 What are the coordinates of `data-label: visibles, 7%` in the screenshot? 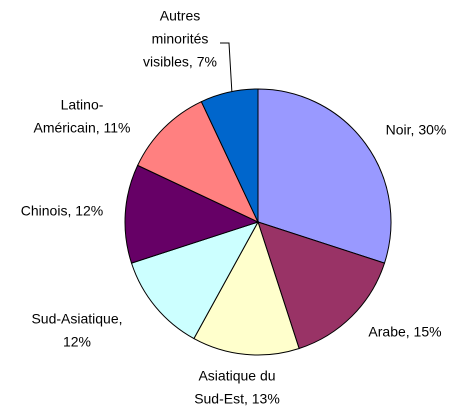 It's located at (180, 62).